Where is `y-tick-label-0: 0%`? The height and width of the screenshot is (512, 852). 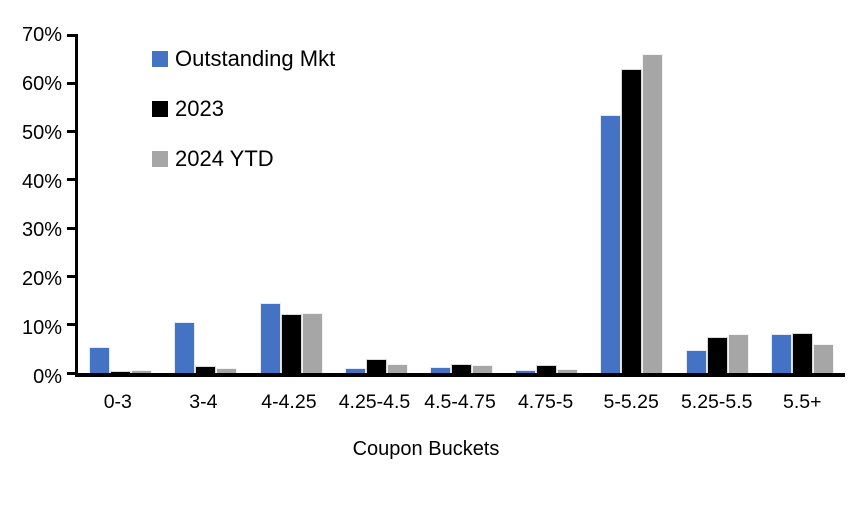 y-tick-label-0: 0% is located at coordinates (47, 377).